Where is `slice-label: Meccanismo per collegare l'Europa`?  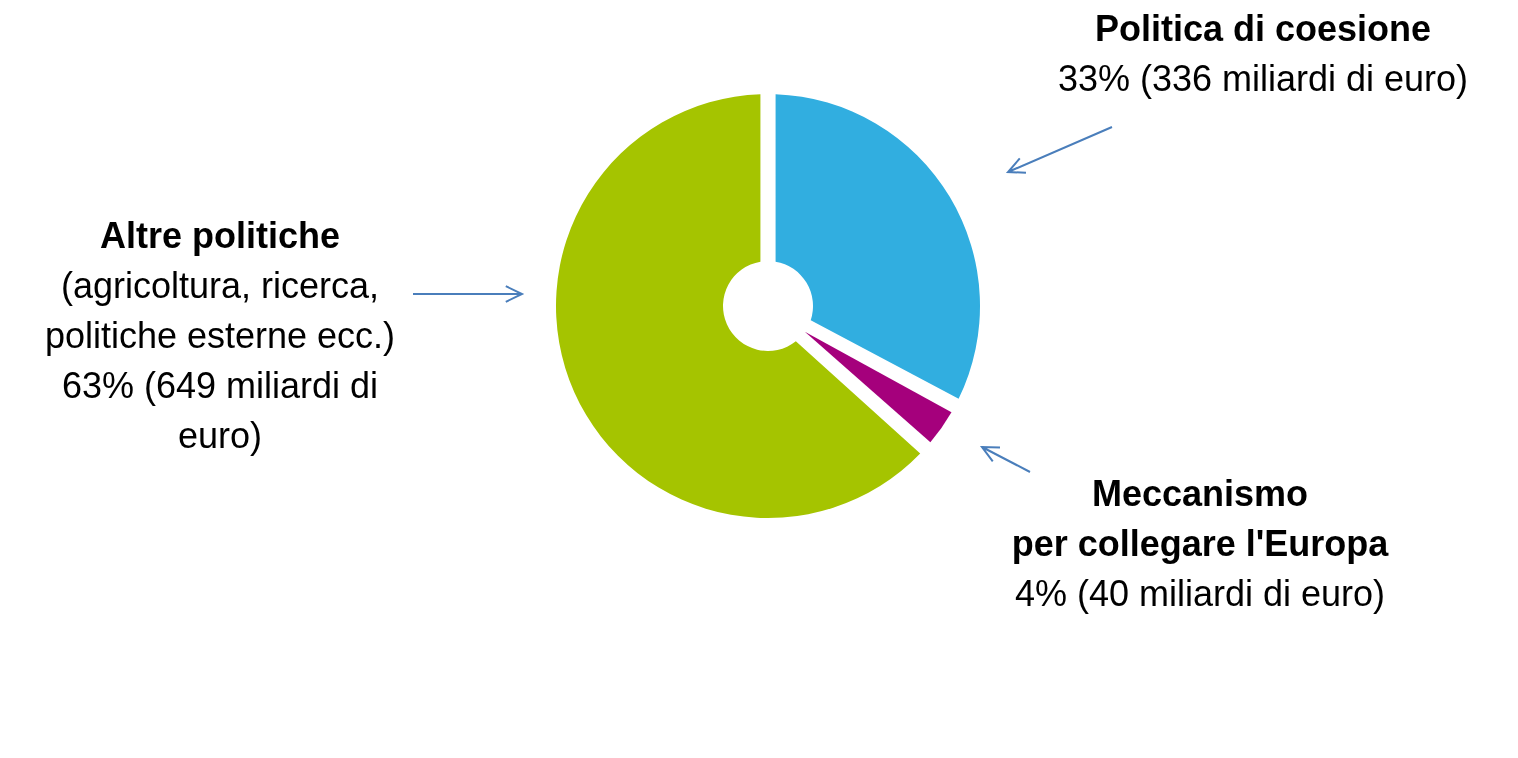 slice-label: Meccanismo per collegare l'Europa is located at coordinates (1200, 518).